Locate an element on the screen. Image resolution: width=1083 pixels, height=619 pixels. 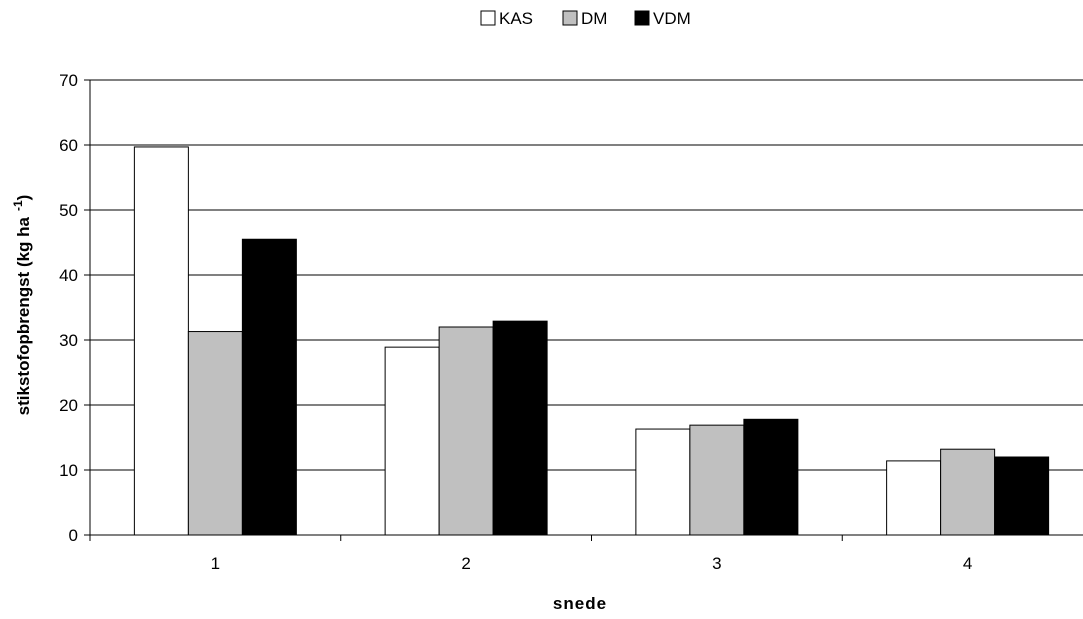
y-tick-label: 10 is located at coordinates (68, 470).